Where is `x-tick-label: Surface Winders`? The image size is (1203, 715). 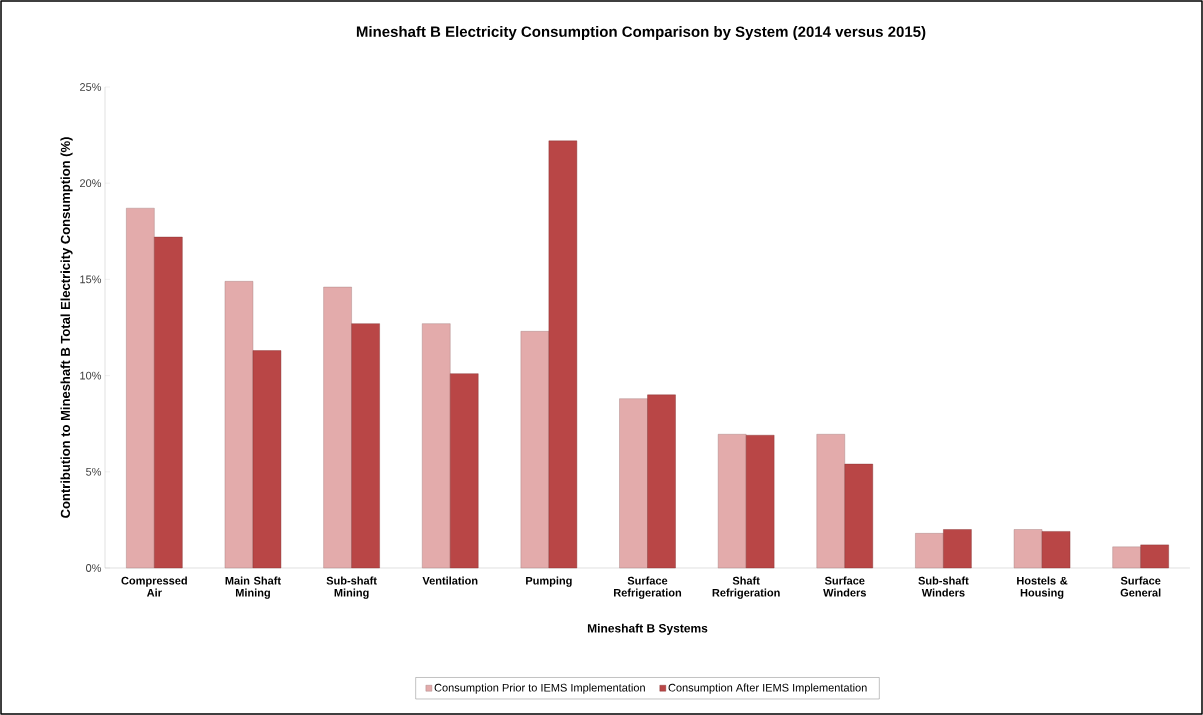 x-tick-label: Surface Winders is located at coordinates (844, 586).